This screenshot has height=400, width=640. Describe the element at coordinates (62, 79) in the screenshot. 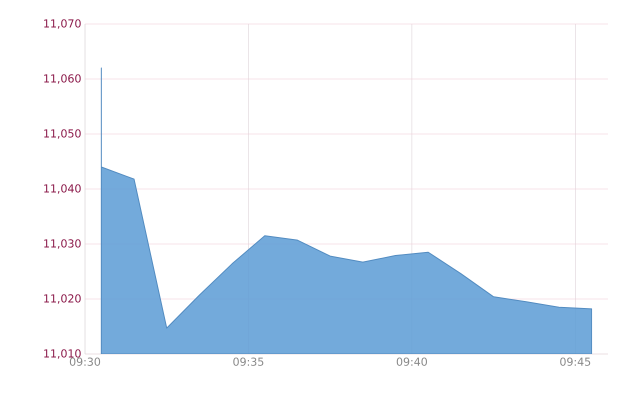

I see `y-tick-label: 11,060` at that location.